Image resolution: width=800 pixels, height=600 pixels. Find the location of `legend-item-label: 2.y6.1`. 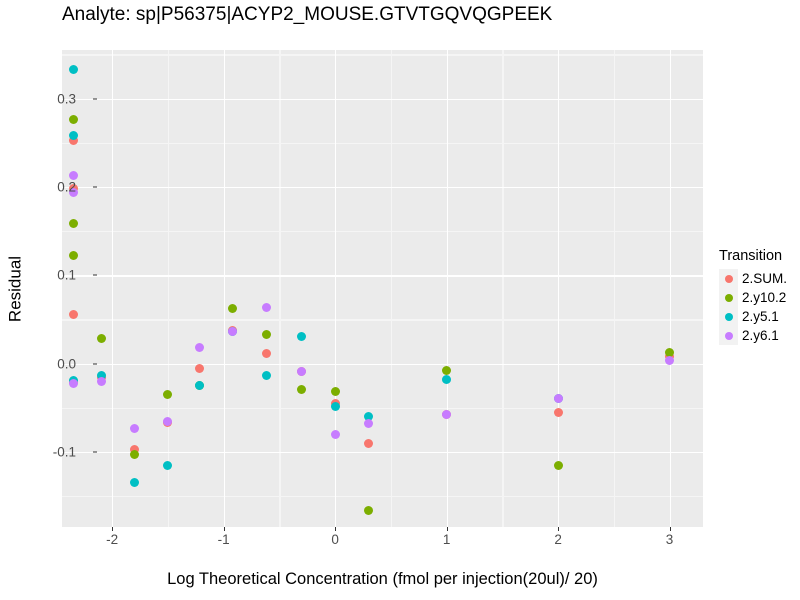

legend-item-label: 2.y6.1 is located at coordinates (760, 335).